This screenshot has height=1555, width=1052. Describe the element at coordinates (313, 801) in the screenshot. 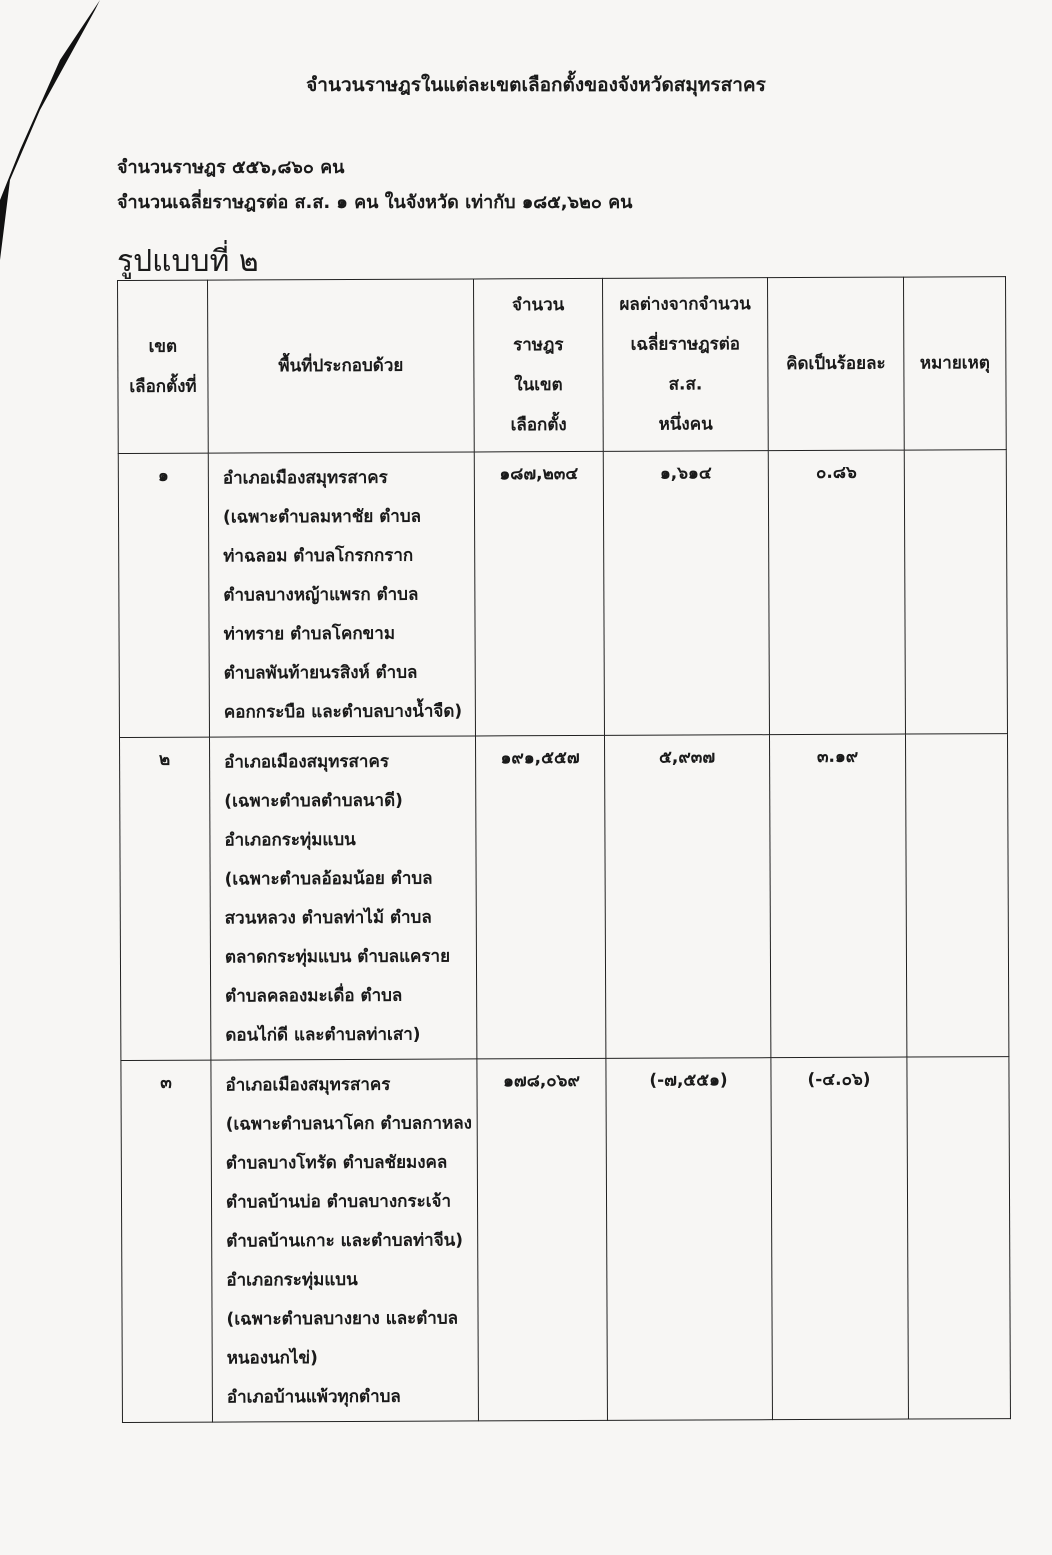

I see `area-text-line: (เฉพาะตำบลตำบลนาดี)` at that location.